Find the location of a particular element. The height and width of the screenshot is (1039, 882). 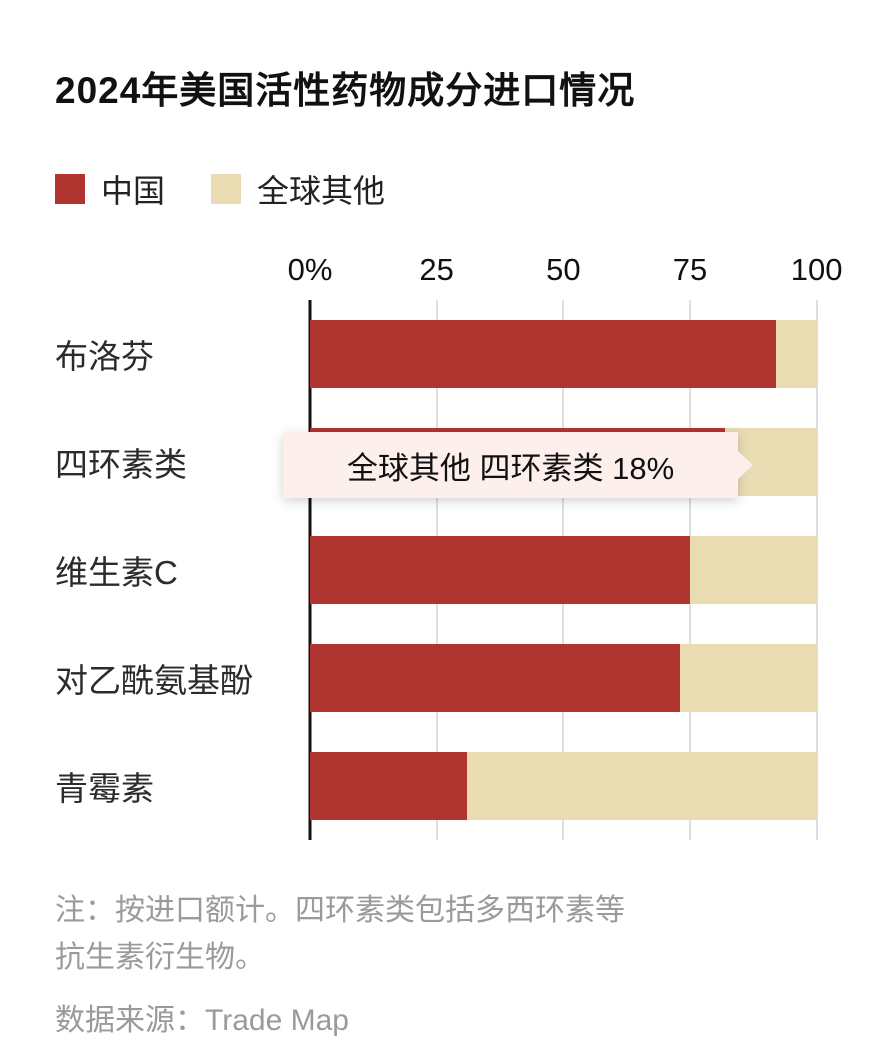

footnote: 注：按进口额计。四环素类包括多西环素等 抗生素衍生物。 is located at coordinates (448, 934).